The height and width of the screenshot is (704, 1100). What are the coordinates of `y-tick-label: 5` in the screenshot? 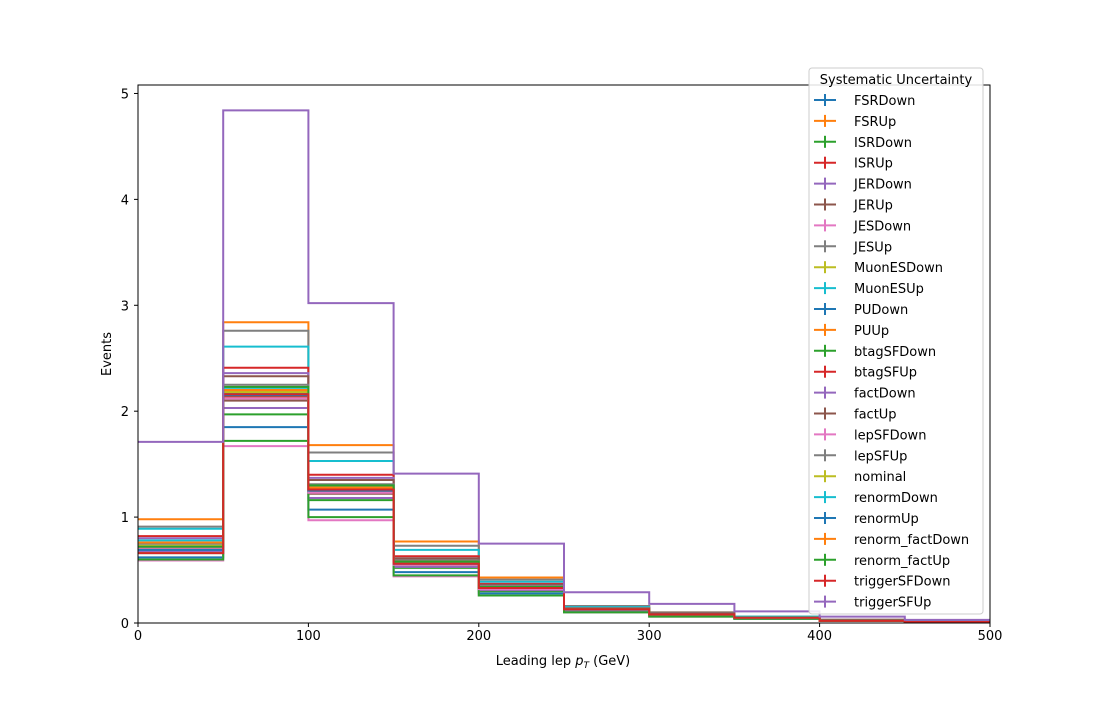 It's located at (125, 94).